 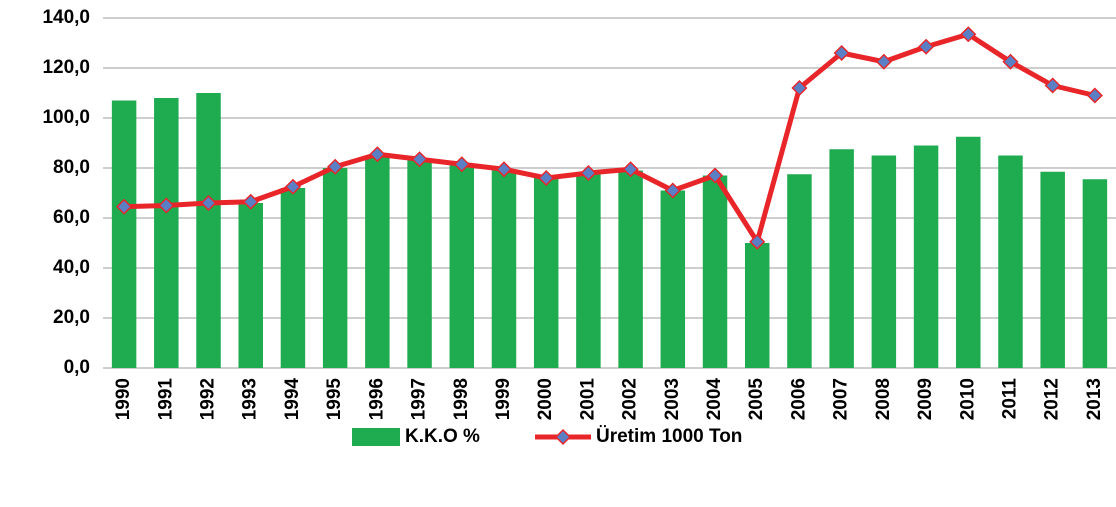 What do you see at coordinates (165, 399) in the screenshot?
I see `x-tick-label: 1991` at bounding box center [165, 399].